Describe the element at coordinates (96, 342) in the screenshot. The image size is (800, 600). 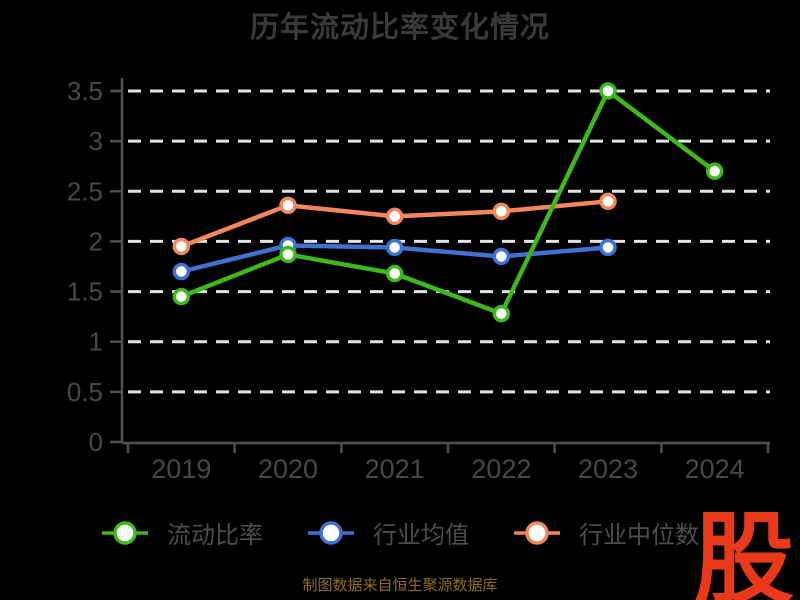
I see `y-axis-tick-label: 1` at that location.